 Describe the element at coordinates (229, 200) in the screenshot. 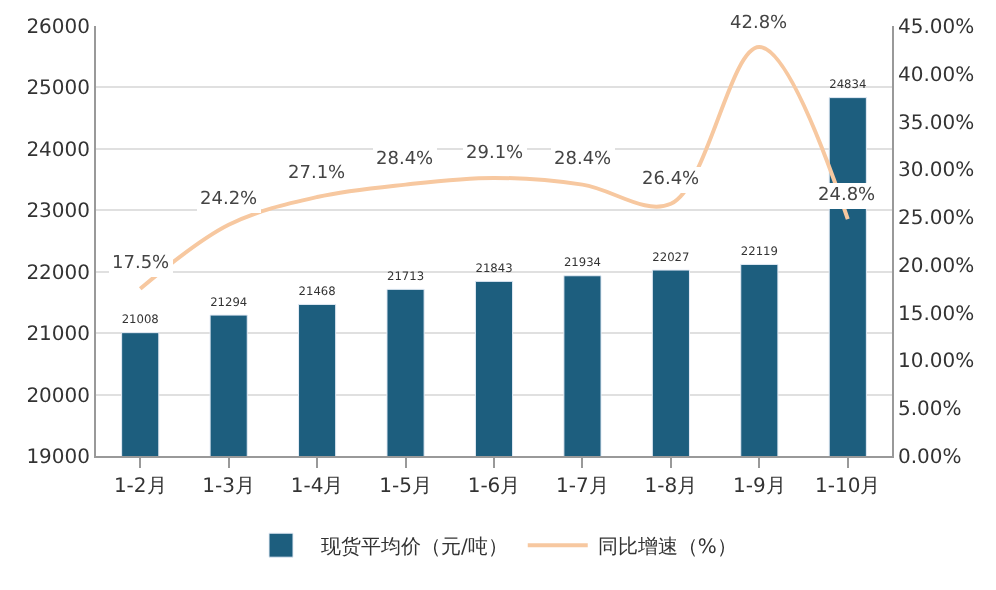

I see `data-label: 24.2%` at that location.